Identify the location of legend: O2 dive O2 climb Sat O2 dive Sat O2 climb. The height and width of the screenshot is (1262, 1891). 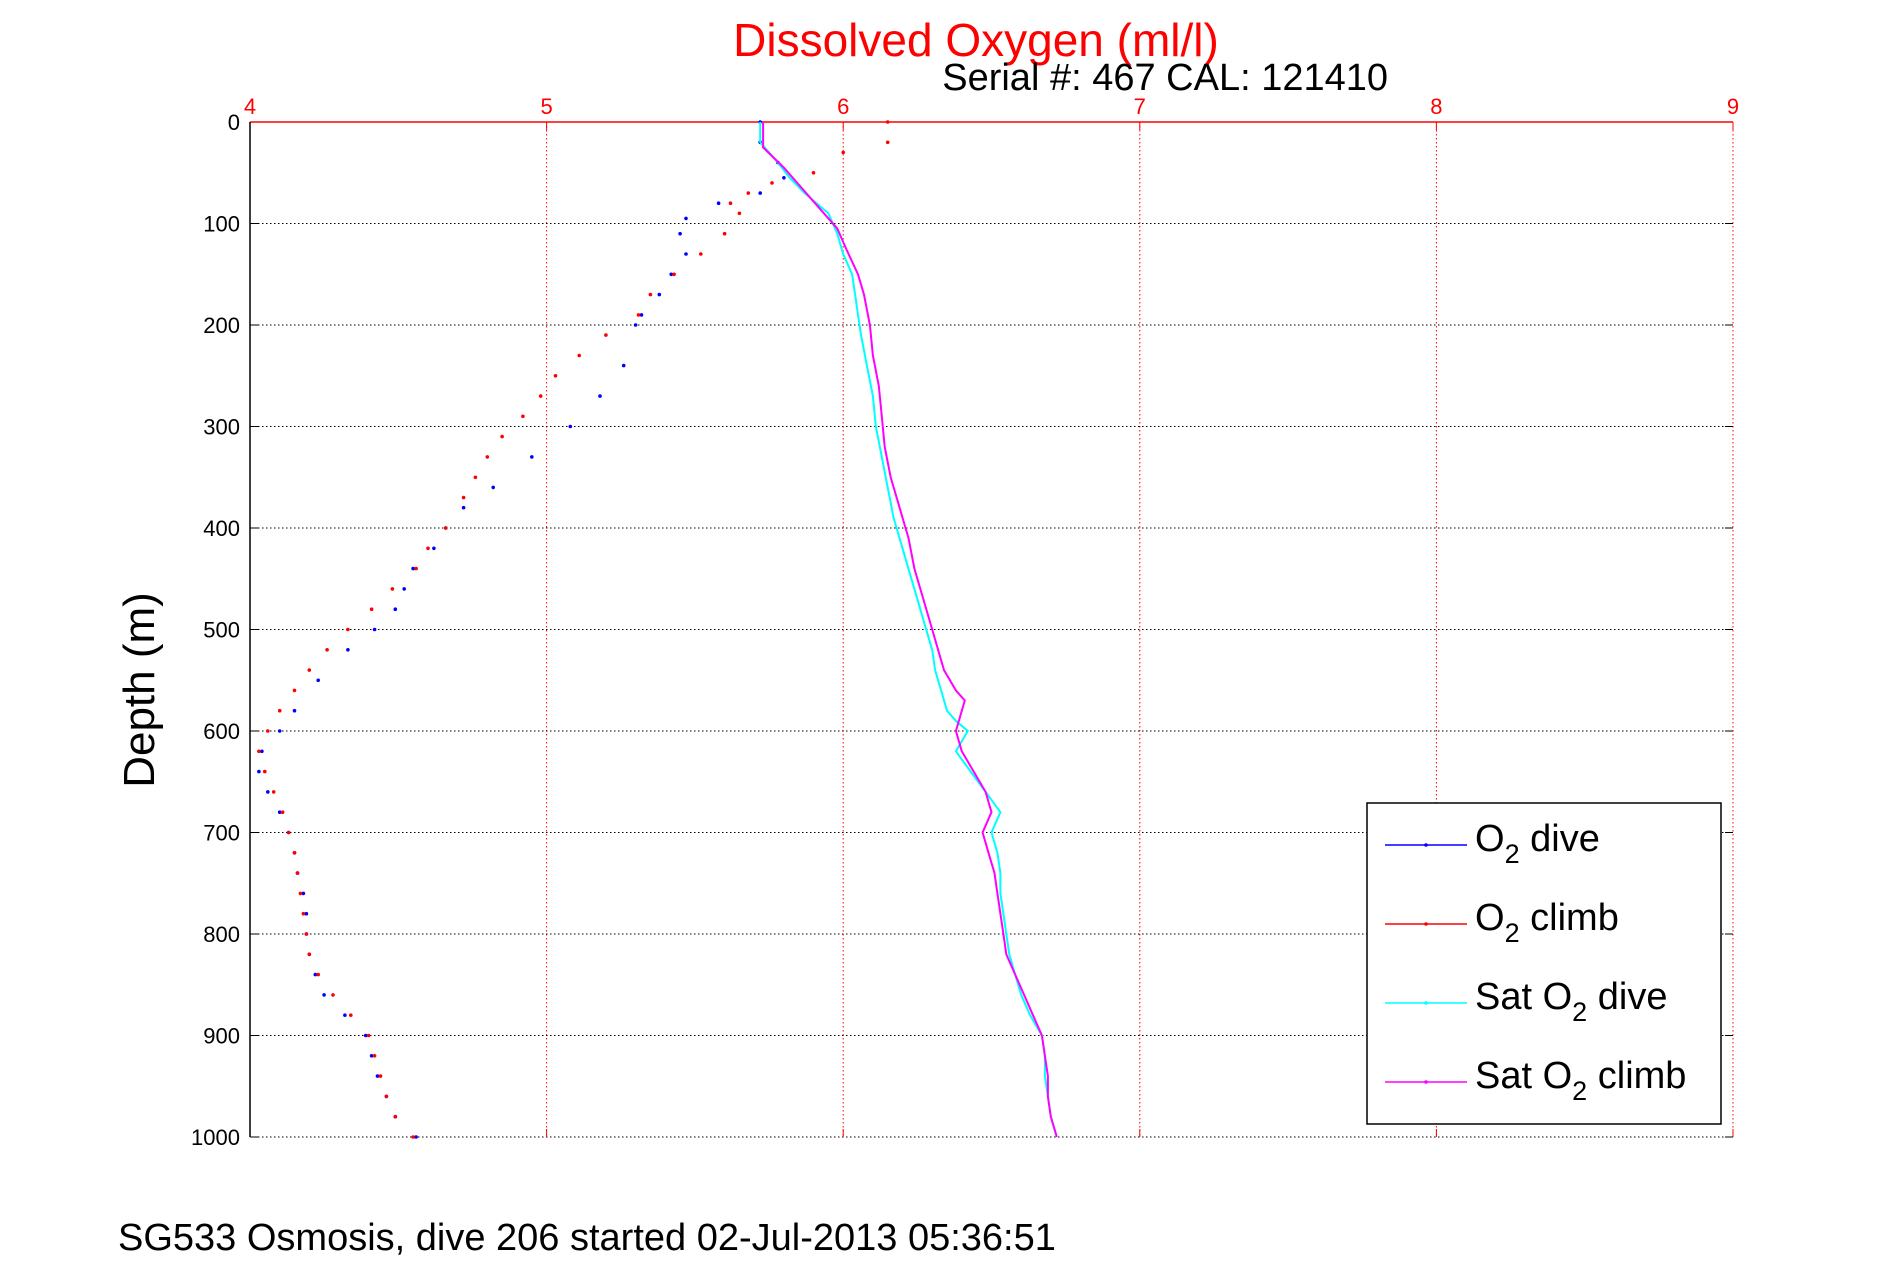
(1544, 963).